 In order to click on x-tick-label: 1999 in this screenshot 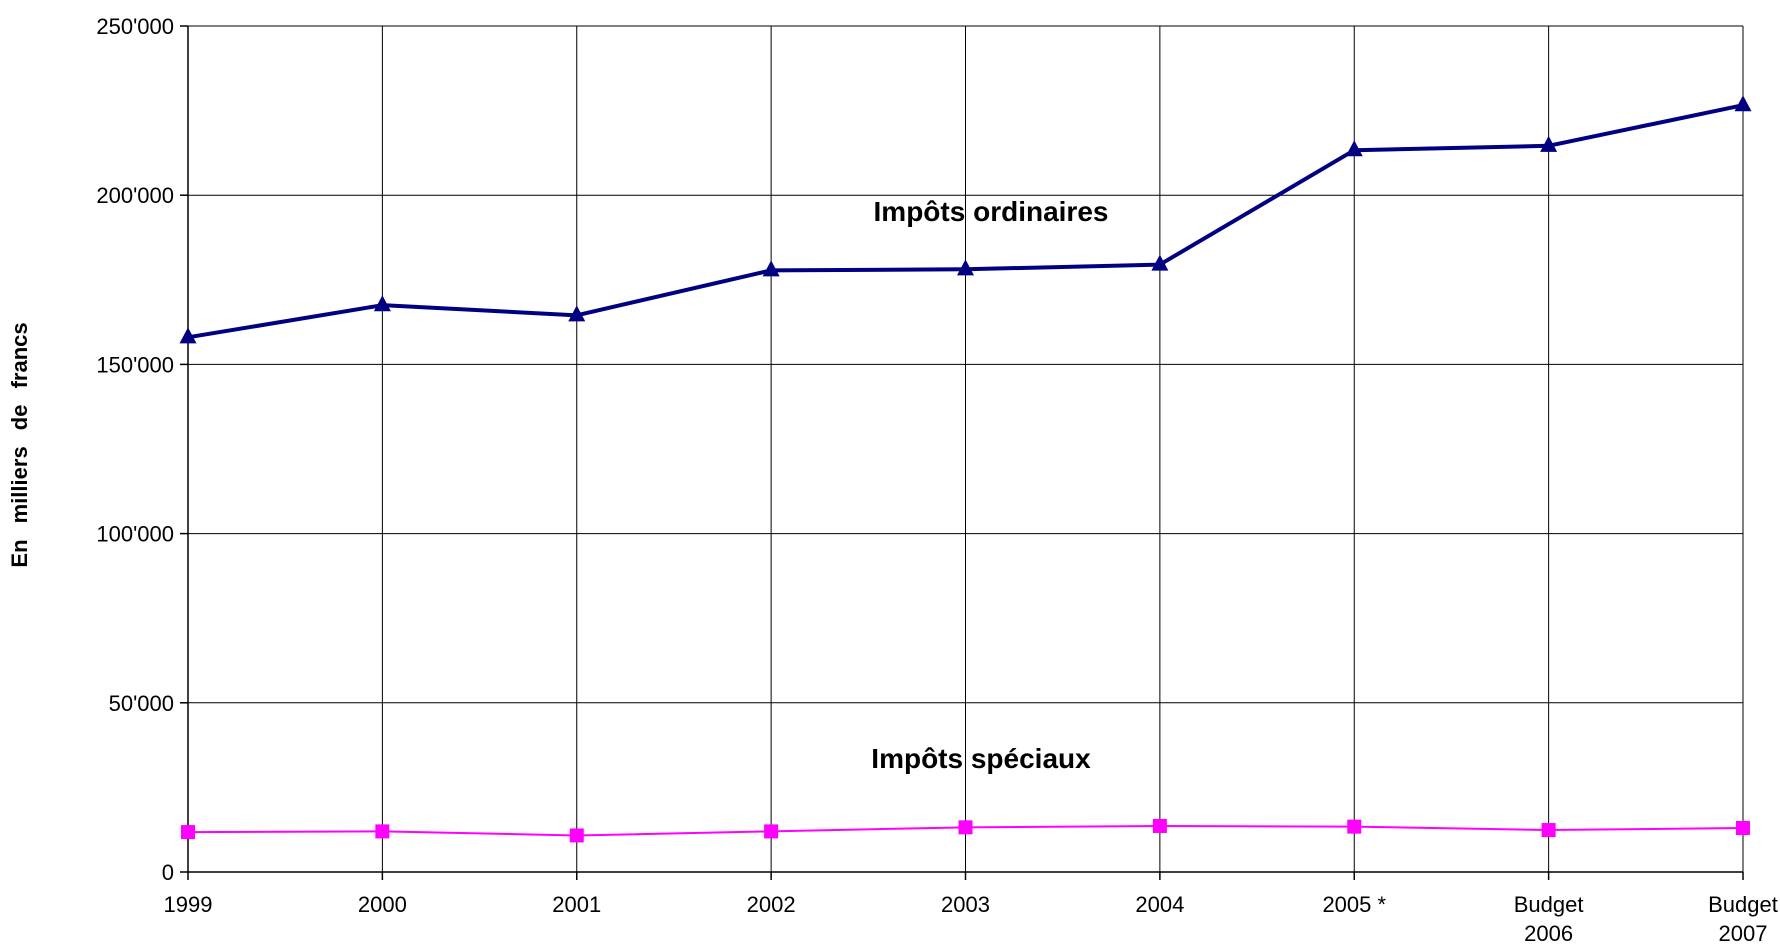, I will do `click(188, 904)`.